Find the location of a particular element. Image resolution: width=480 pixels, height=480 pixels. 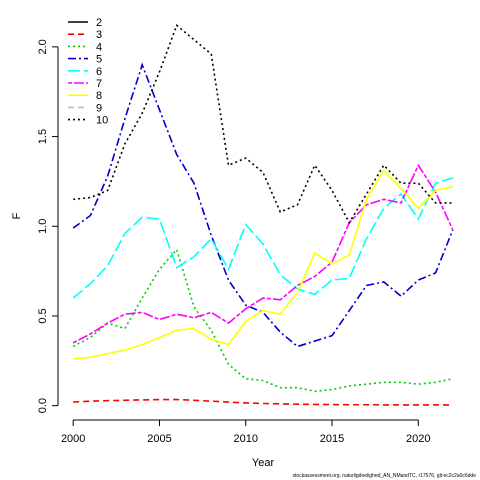

legend-label: 5 is located at coordinates (99, 60).